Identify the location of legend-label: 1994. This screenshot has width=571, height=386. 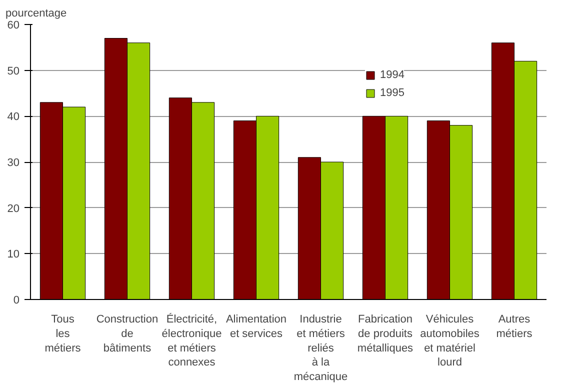
(392, 75).